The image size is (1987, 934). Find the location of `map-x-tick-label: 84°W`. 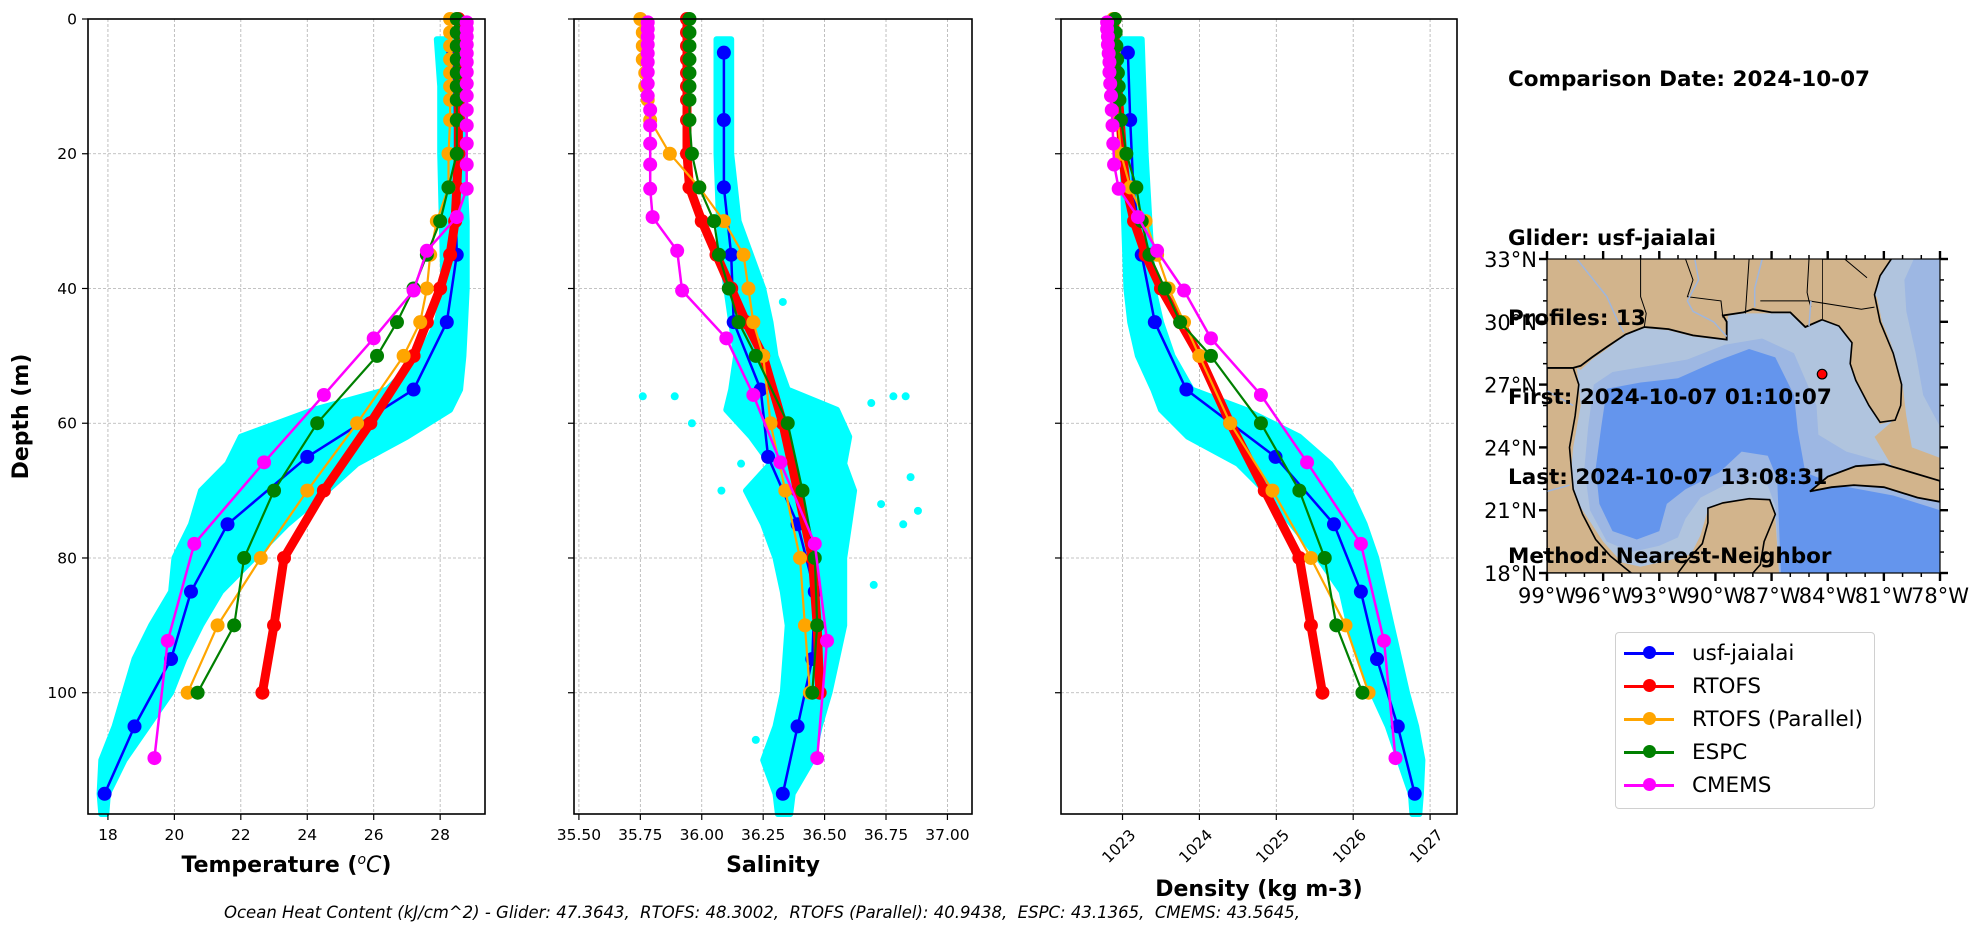

map-x-tick-label: 84°W is located at coordinates (1828, 596).